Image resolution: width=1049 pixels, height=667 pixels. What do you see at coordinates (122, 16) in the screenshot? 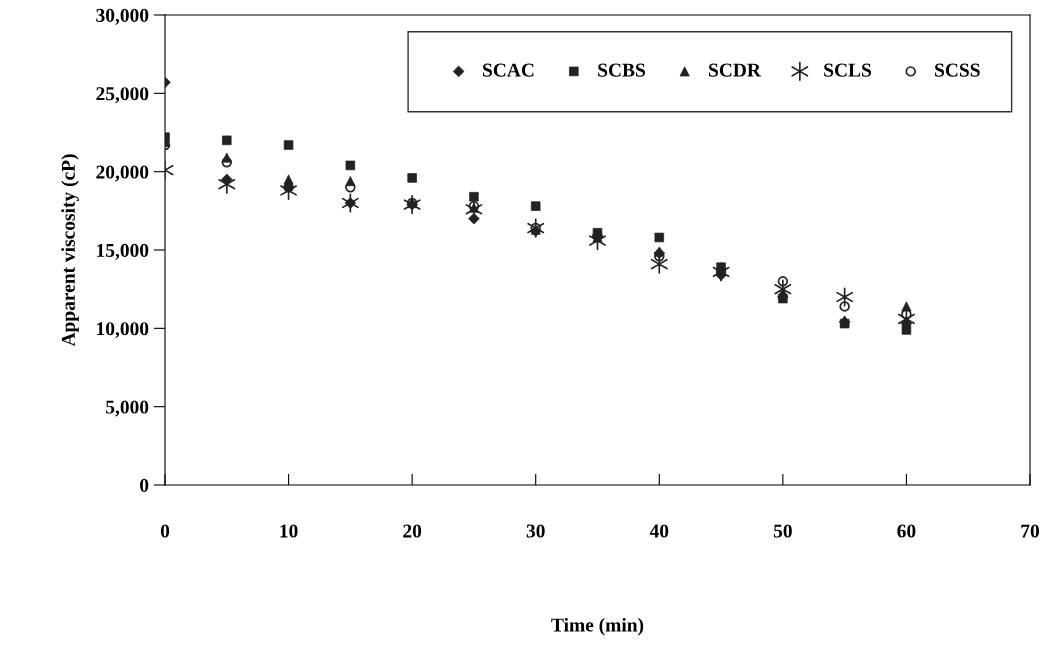
I see `y-tick-label: 30,000` at bounding box center [122, 16].